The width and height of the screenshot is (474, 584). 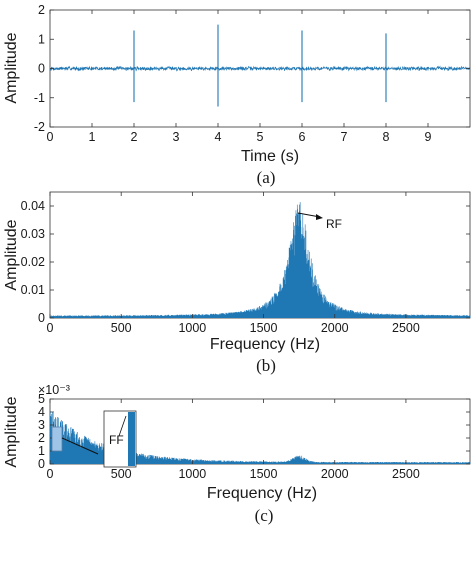 What do you see at coordinates (41, 425) in the screenshot?
I see `y-tick-label: 3` at bounding box center [41, 425].